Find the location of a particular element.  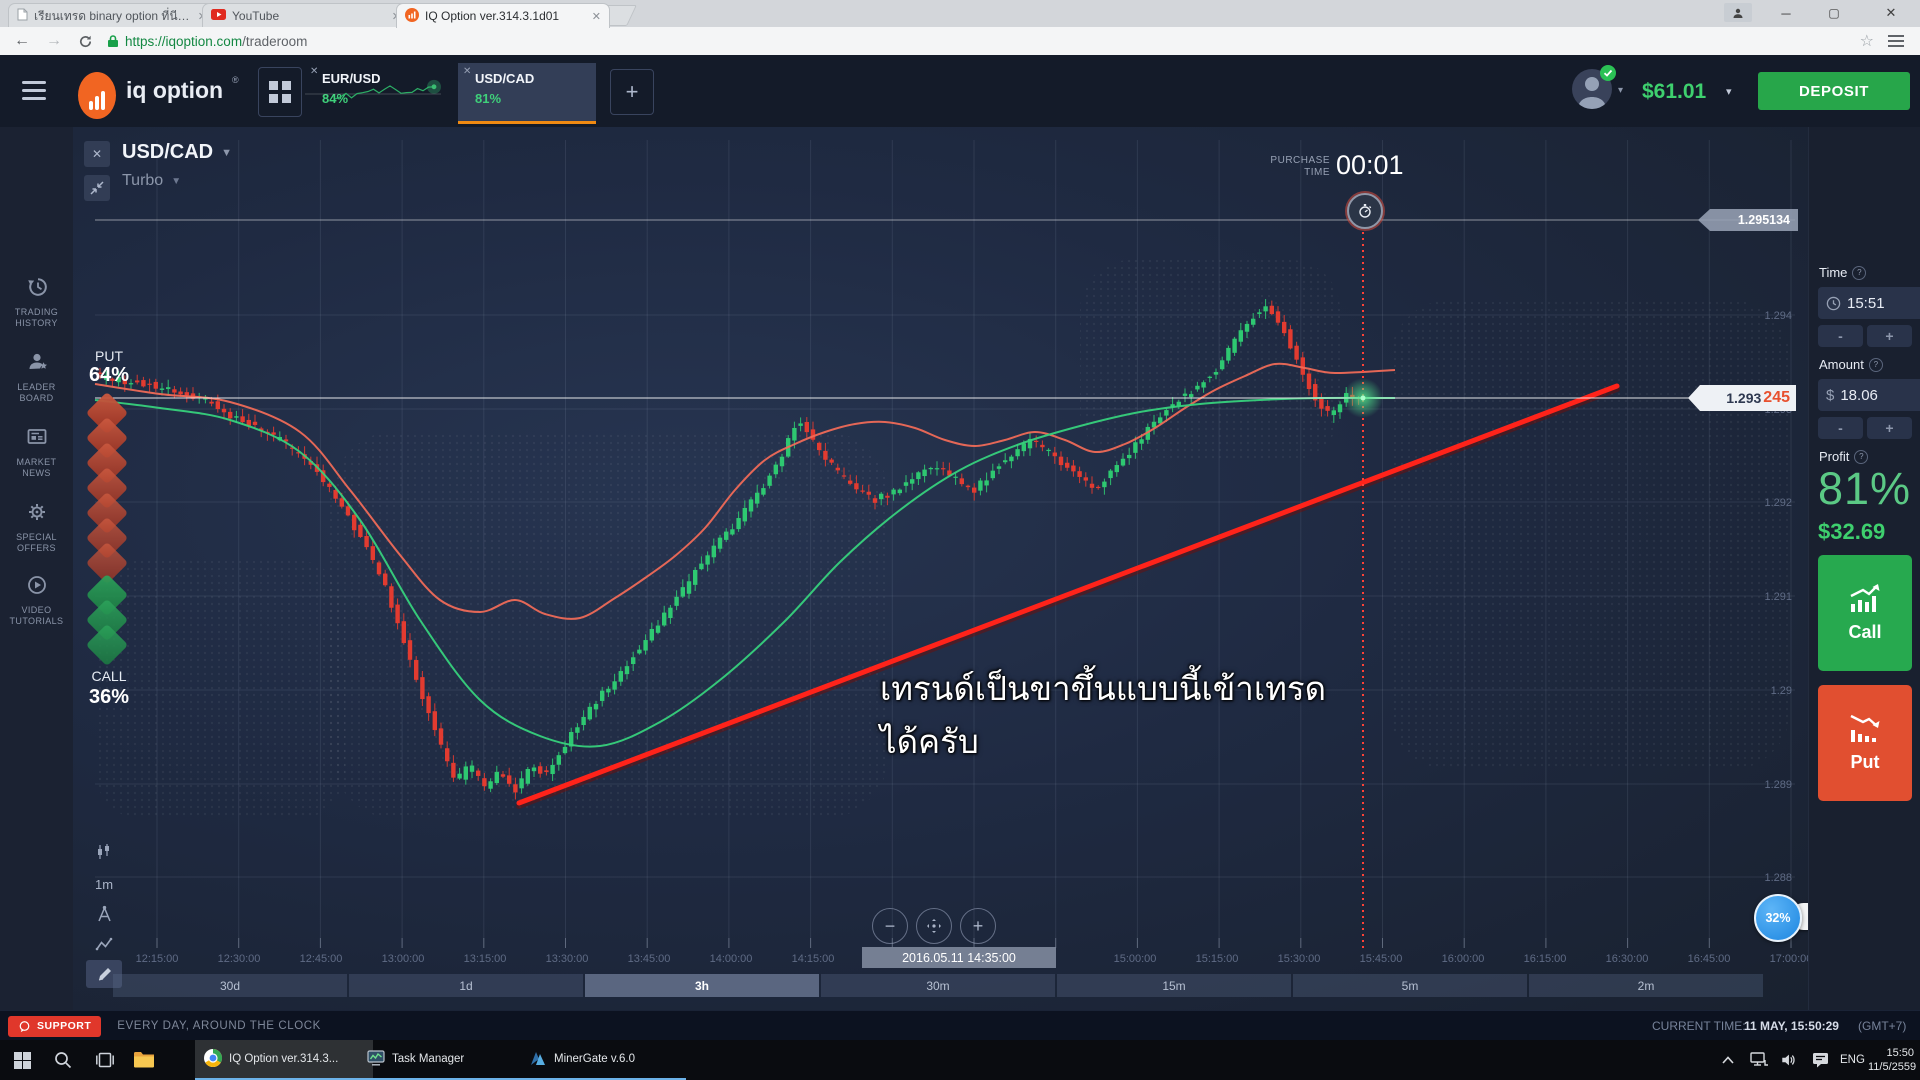

zoom-in-button: + is located at coordinates (978, 926).